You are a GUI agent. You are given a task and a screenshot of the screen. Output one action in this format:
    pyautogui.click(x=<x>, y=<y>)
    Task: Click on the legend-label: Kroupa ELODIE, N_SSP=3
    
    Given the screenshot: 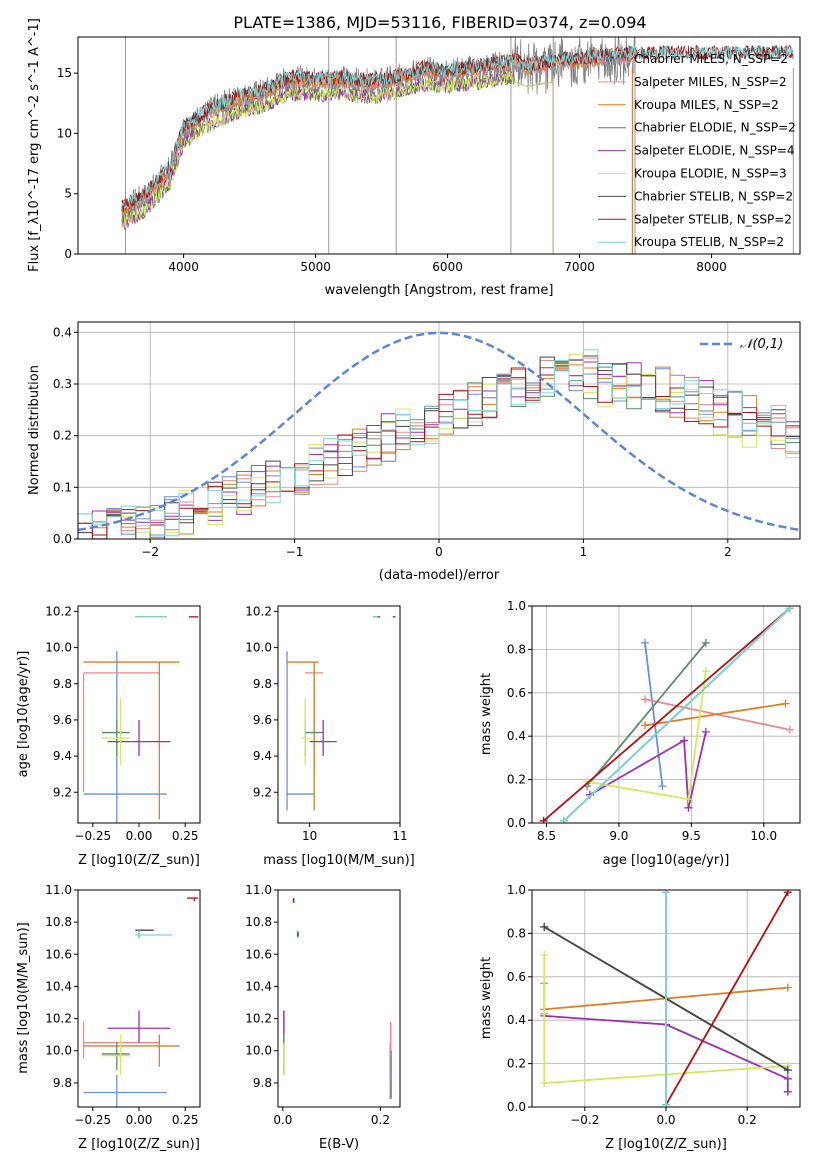 What is the action you would take?
    pyautogui.click(x=710, y=174)
    